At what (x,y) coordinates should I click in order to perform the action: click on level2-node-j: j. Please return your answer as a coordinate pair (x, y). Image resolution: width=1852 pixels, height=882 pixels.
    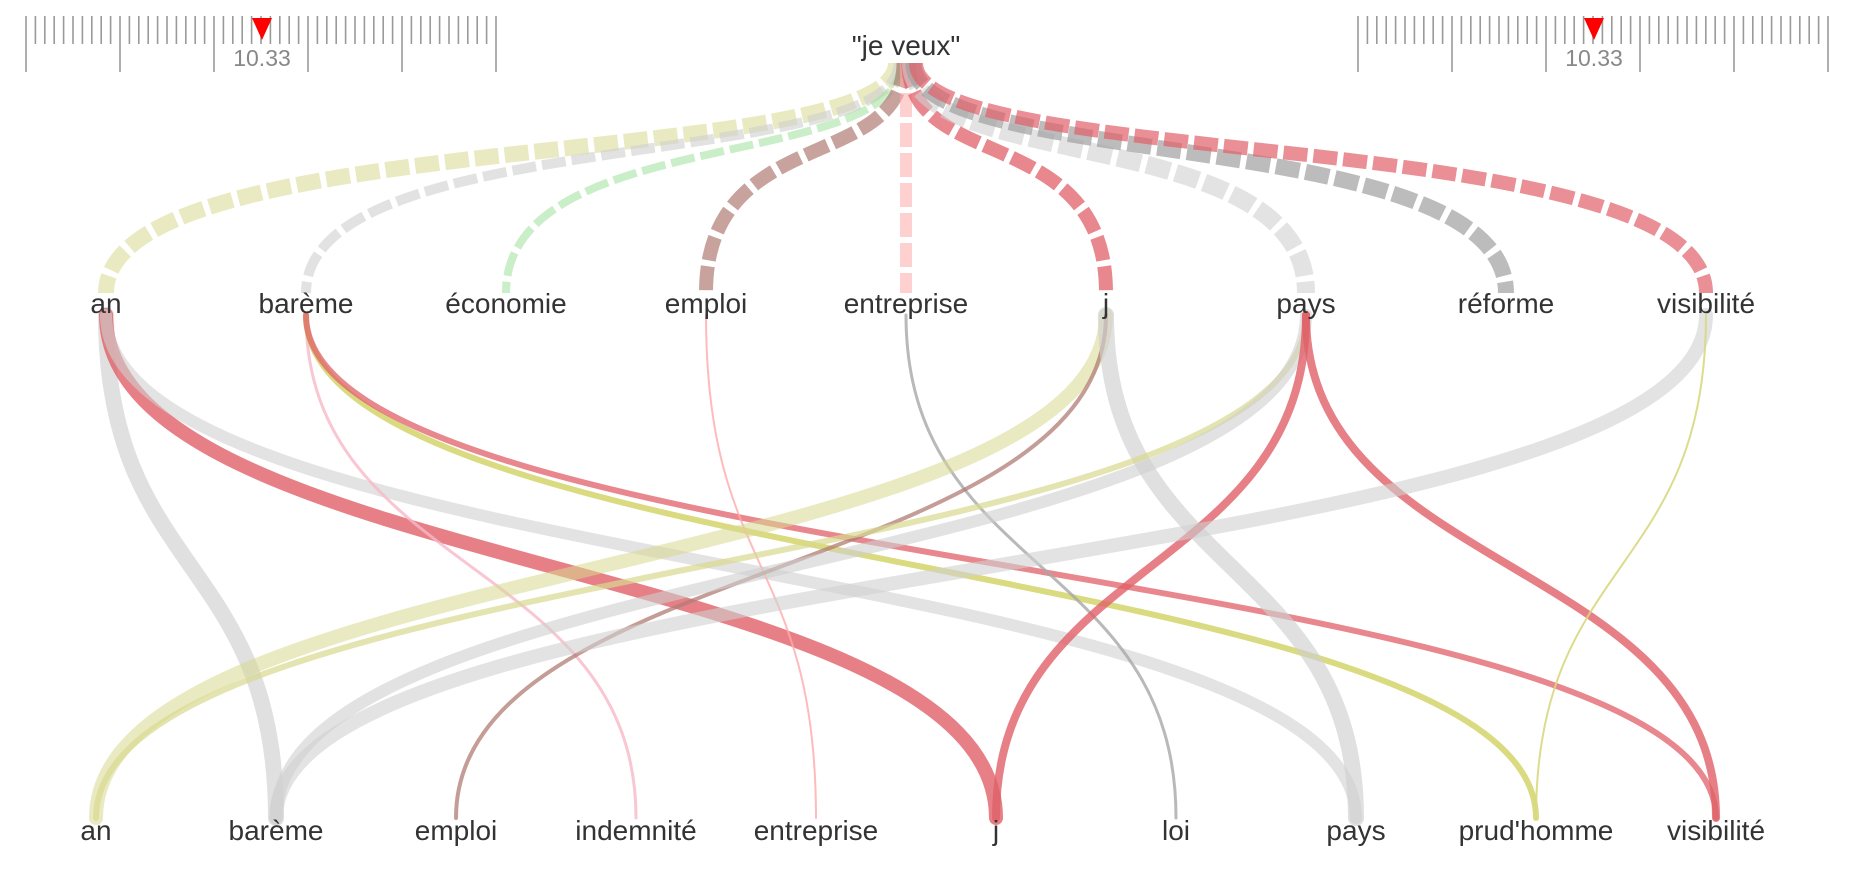
    Looking at the image, I should click on (995, 830).